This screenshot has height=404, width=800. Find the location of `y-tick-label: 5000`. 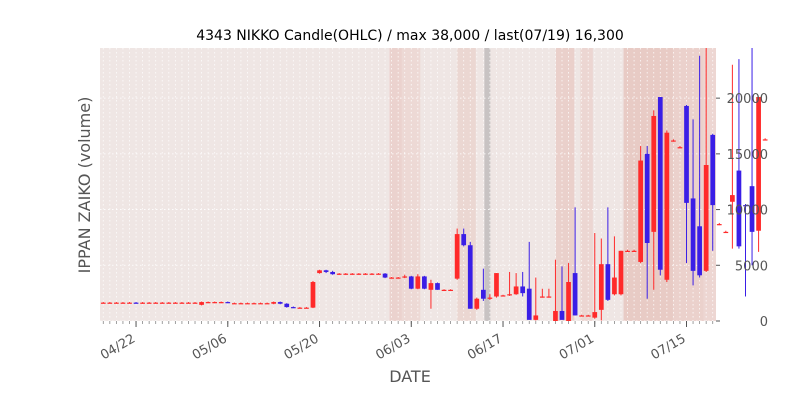

y-tick-label: 5000 is located at coordinates (751, 266).